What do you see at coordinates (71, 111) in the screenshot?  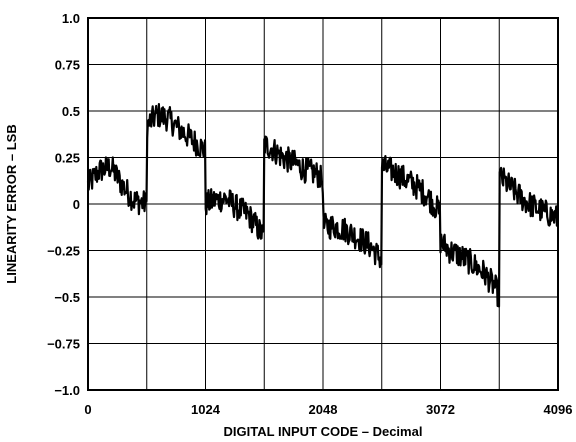 I see `y-tick-label: 0.5` at bounding box center [71, 111].